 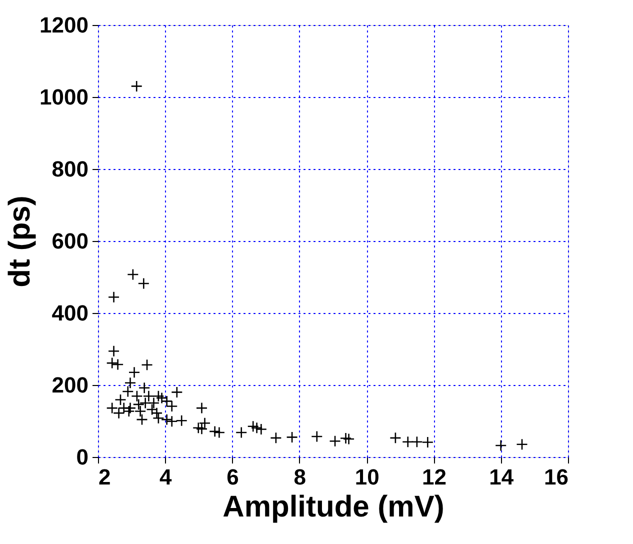 I want to click on x-tick-label: 16, so click(x=556, y=477).